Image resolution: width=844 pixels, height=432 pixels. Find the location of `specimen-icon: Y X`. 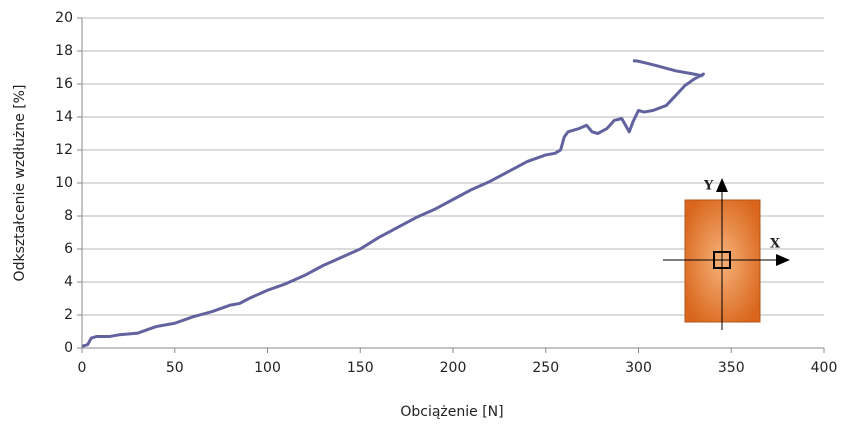

specimen-icon: Y X is located at coordinates (726, 254).